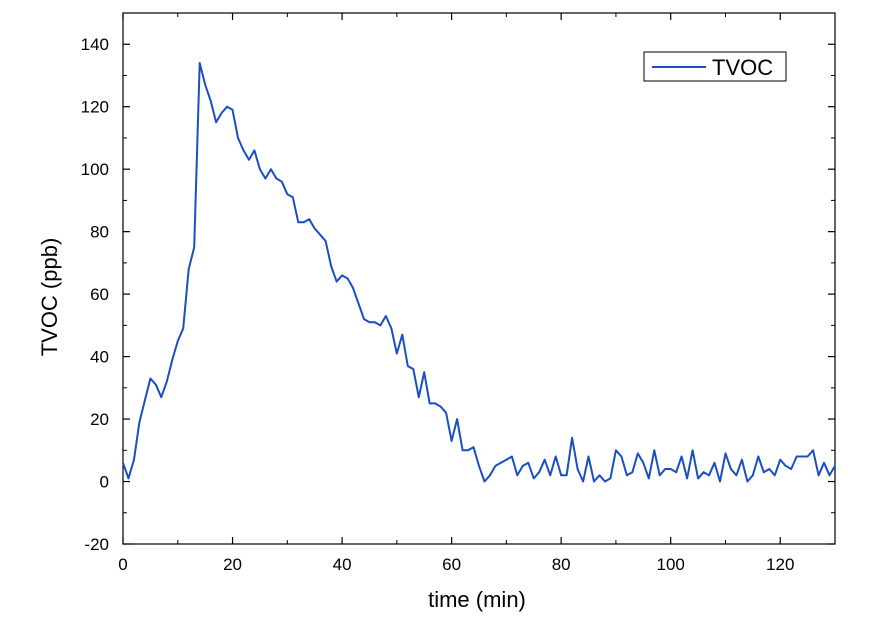 This screenshot has height=621, width=879. I want to click on y-axis-title: TVOC (ppb), so click(49, 297).